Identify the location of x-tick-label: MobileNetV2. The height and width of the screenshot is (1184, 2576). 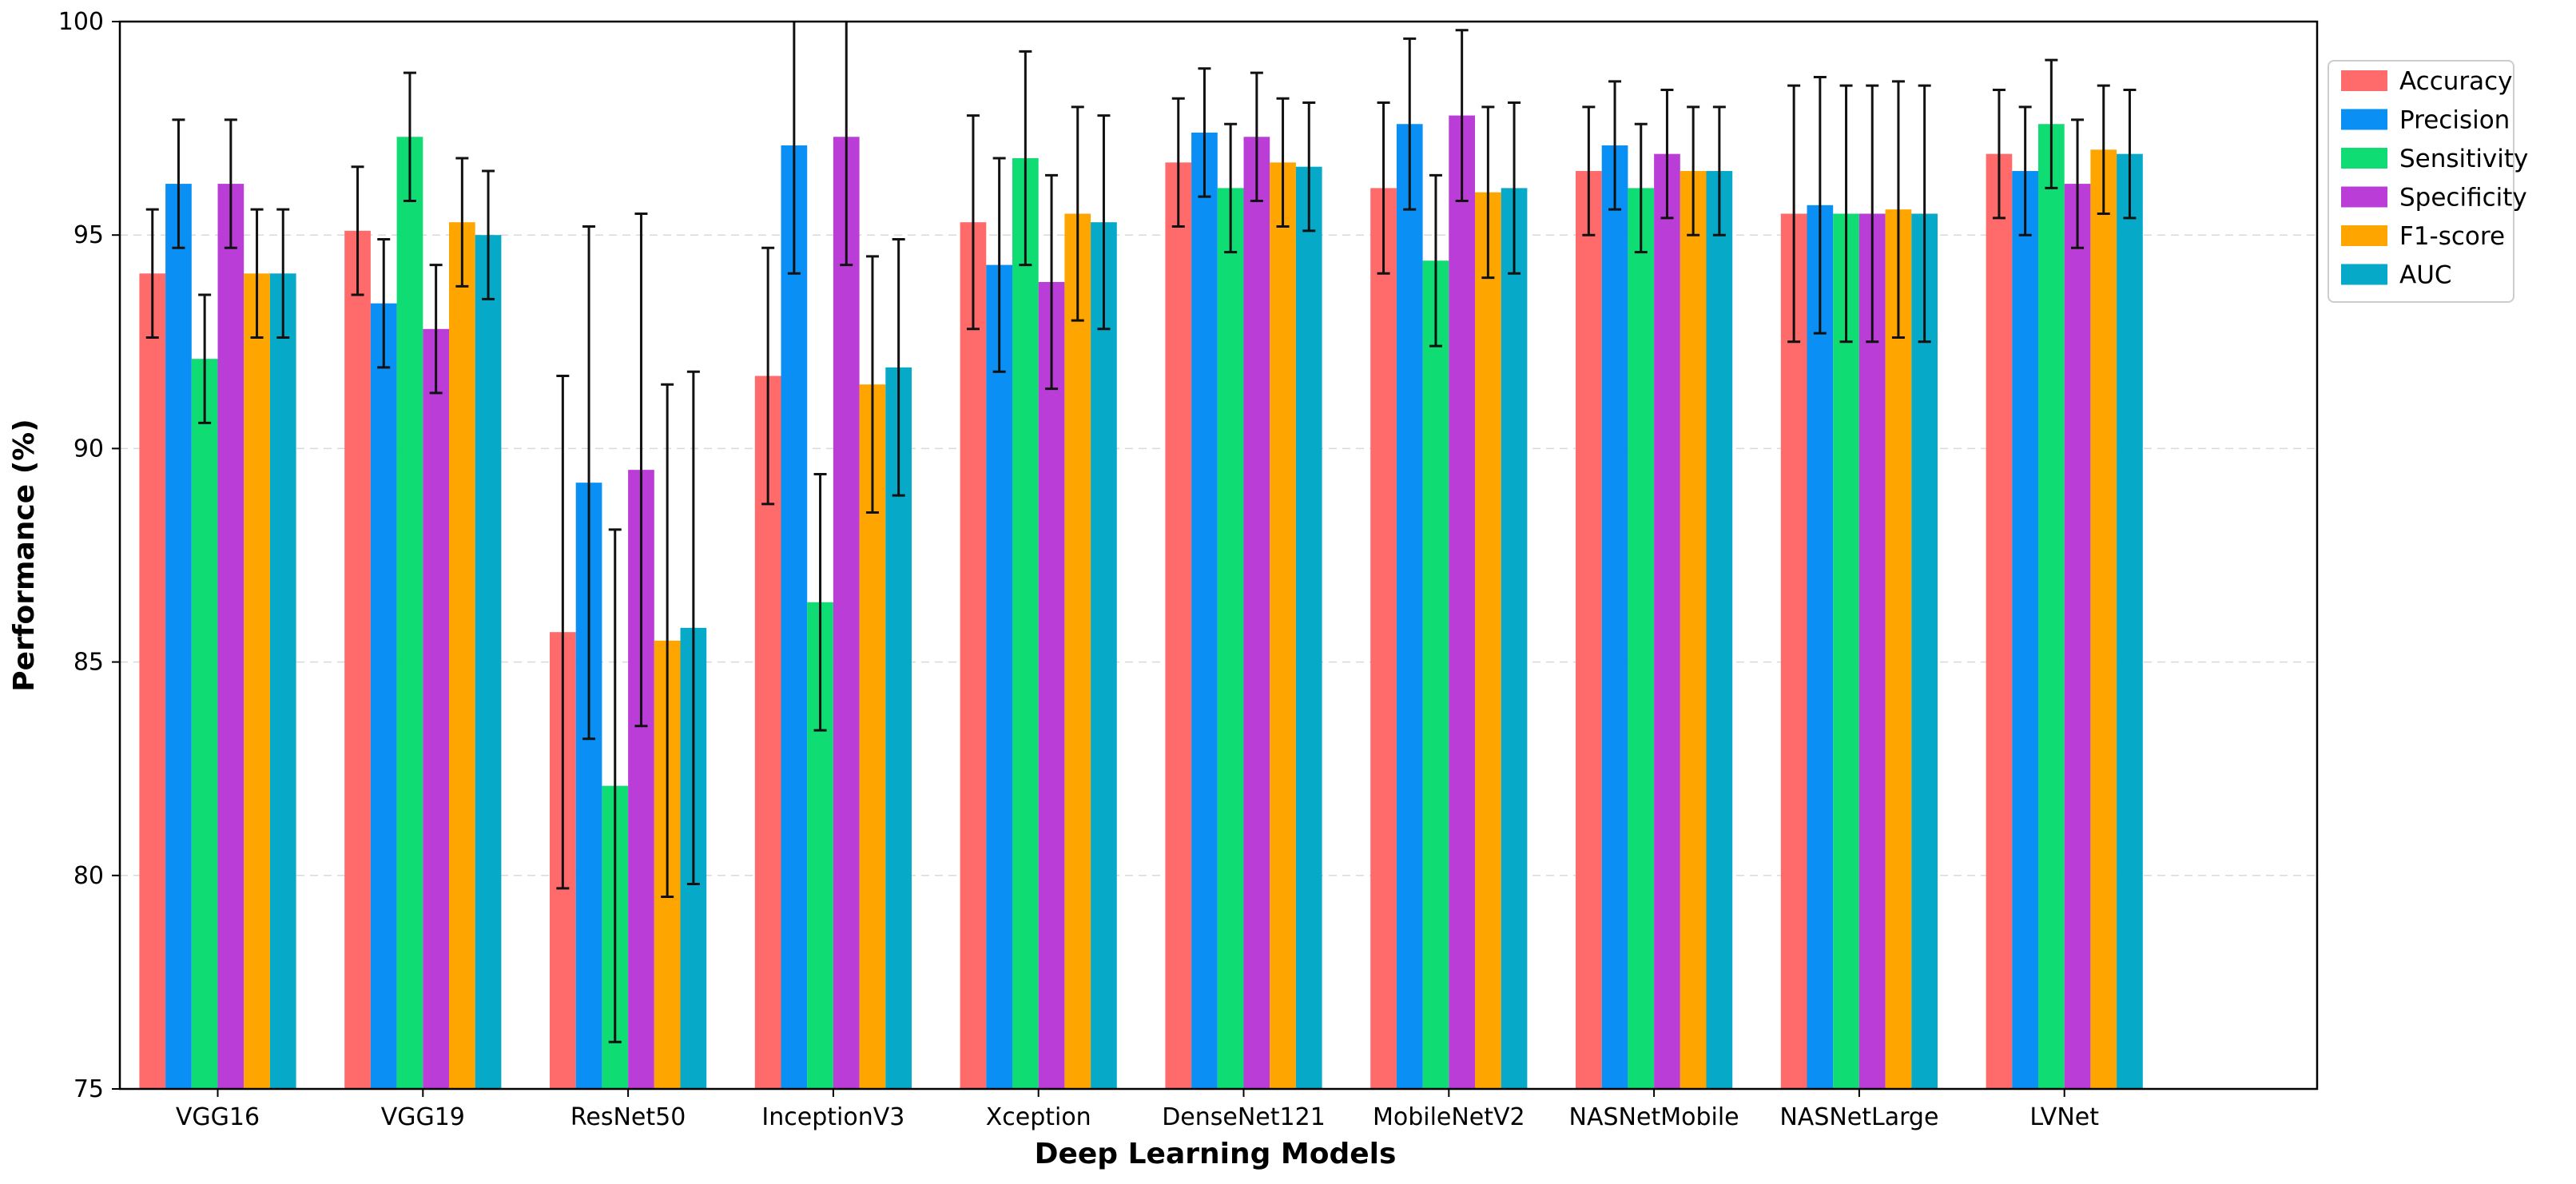
(1449, 1117).